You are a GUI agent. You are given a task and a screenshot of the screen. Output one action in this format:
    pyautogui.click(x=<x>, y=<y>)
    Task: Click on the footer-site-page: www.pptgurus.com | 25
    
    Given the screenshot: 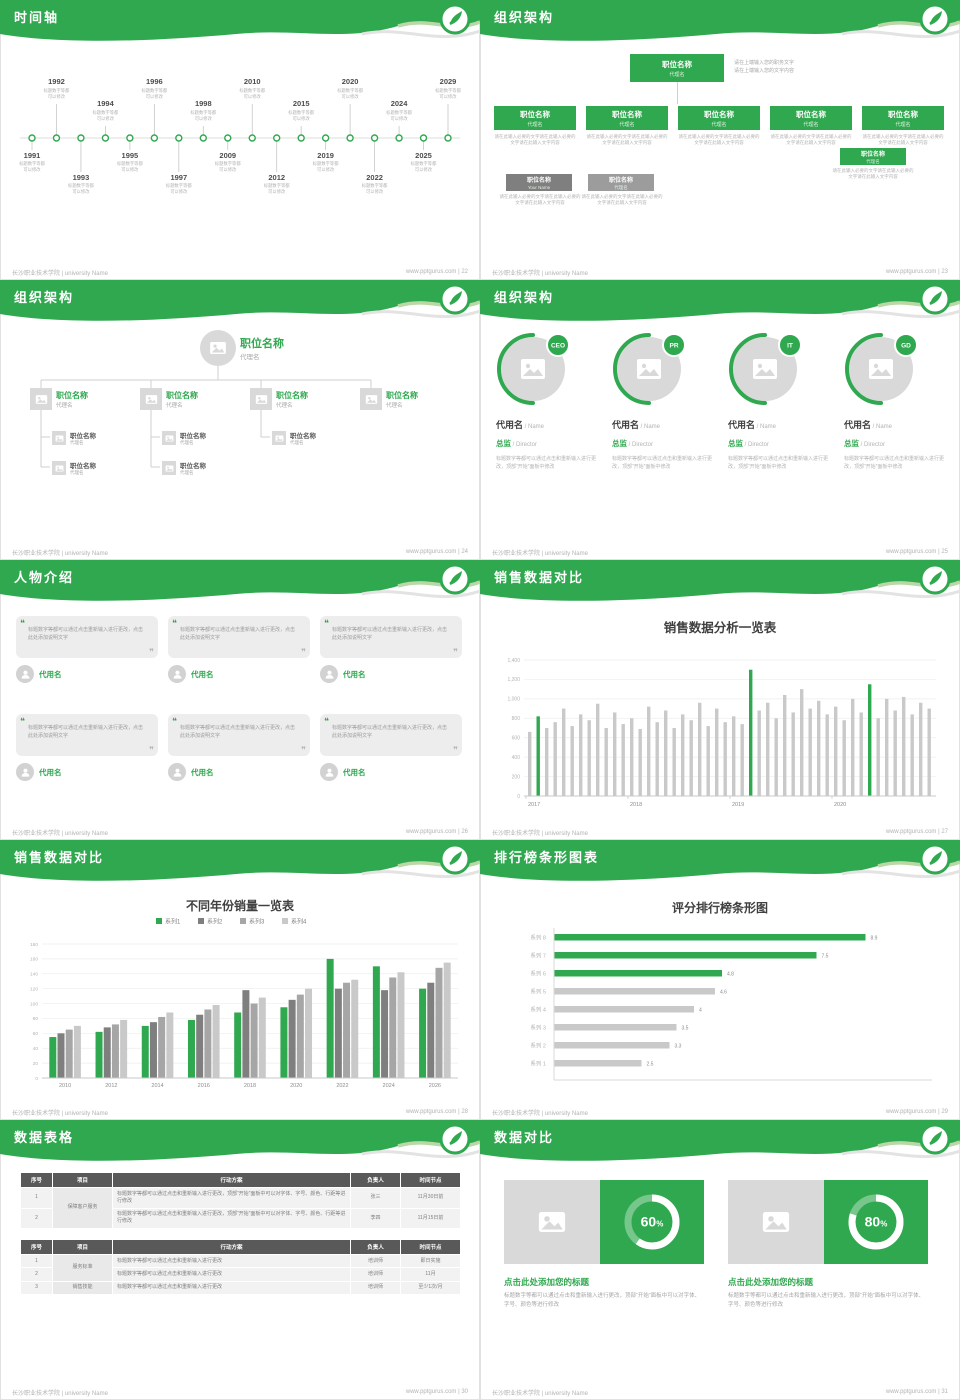 What is the action you would take?
    pyautogui.click(x=916, y=552)
    